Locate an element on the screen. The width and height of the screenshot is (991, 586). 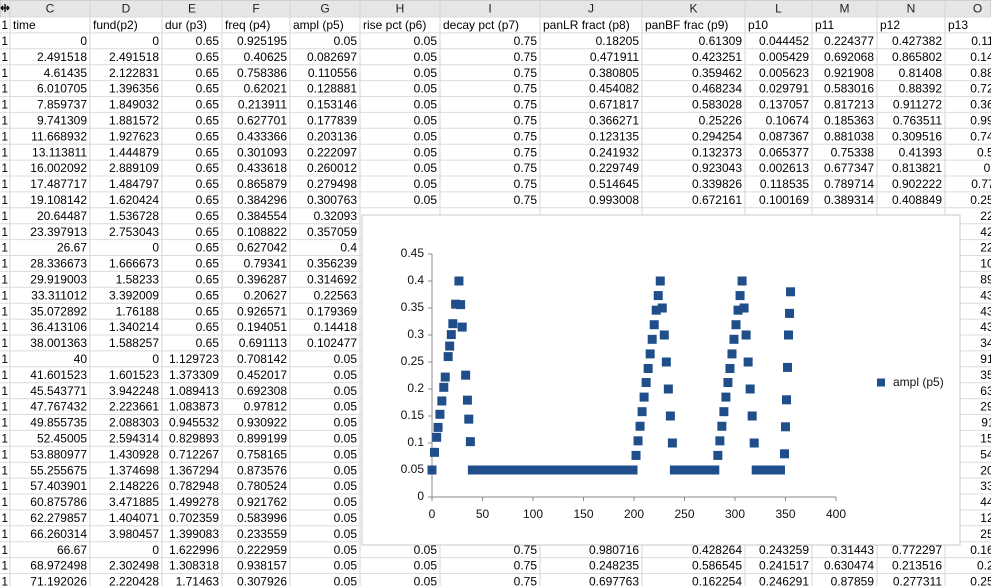
cell: 0.41393 is located at coordinates (921, 152).